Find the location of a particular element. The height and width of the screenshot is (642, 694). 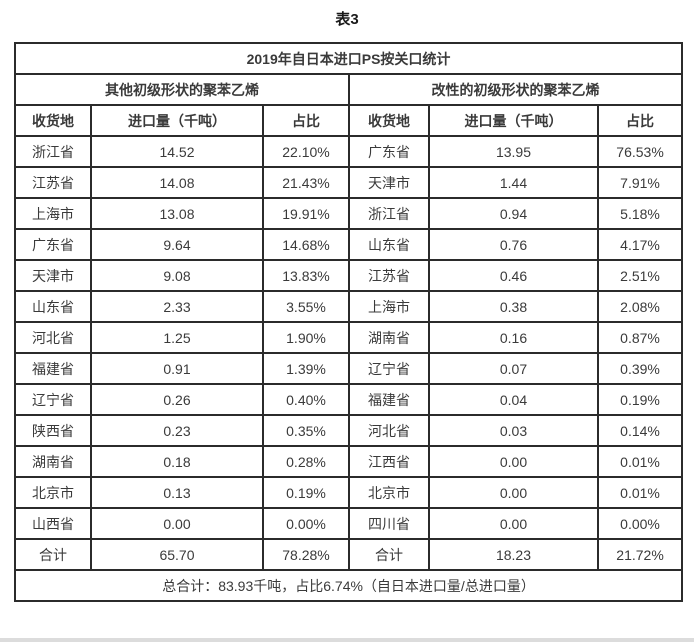

region-cell: 陕西省 is located at coordinates (53, 430).